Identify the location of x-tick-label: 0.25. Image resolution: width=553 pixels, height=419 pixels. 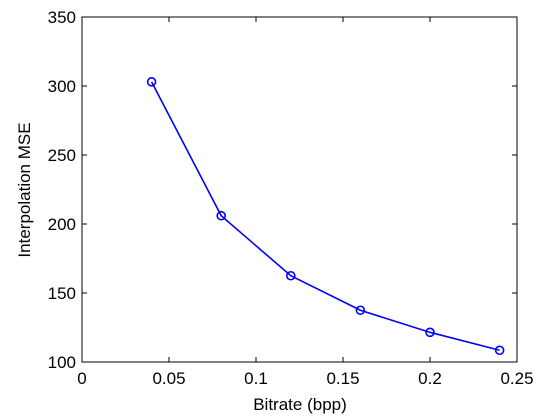
(516, 378).